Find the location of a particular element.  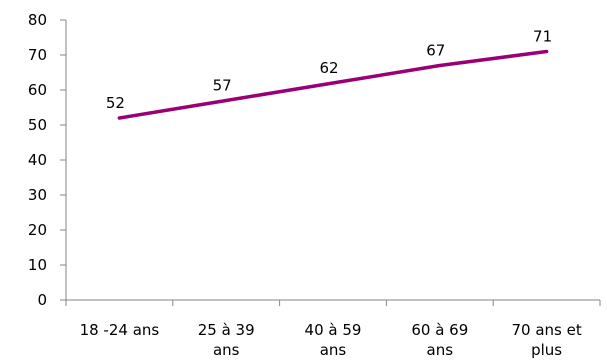

data-label: 52 is located at coordinates (115, 103).